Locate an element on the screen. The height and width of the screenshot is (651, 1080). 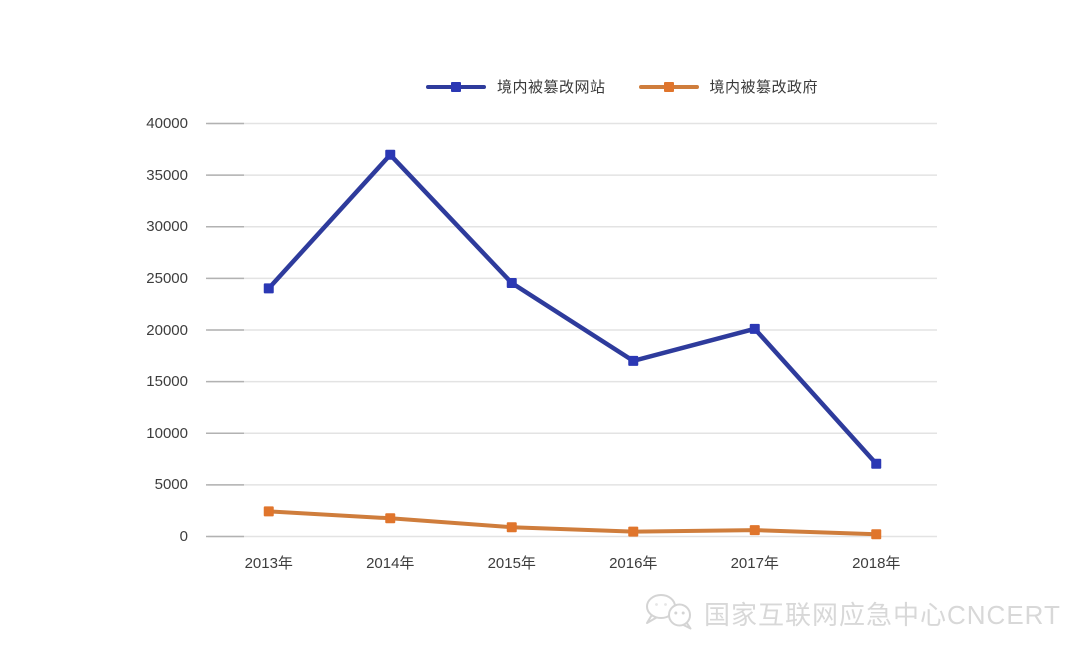
legend-item-tampered-websites: 境内被篡改网站 is located at coordinates (516, 86).